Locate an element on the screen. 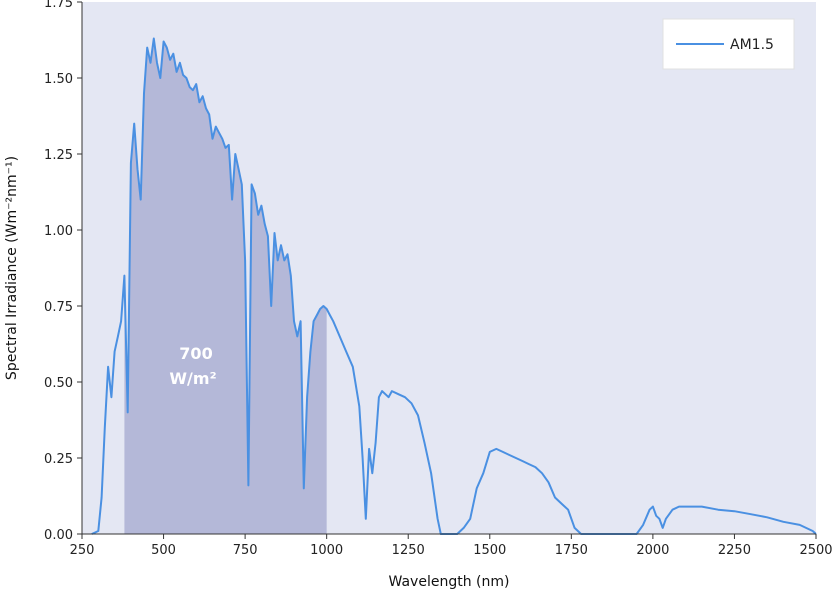 The width and height of the screenshot is (834, 595). legend: AM1.5 is located at coordinates (728, 44).